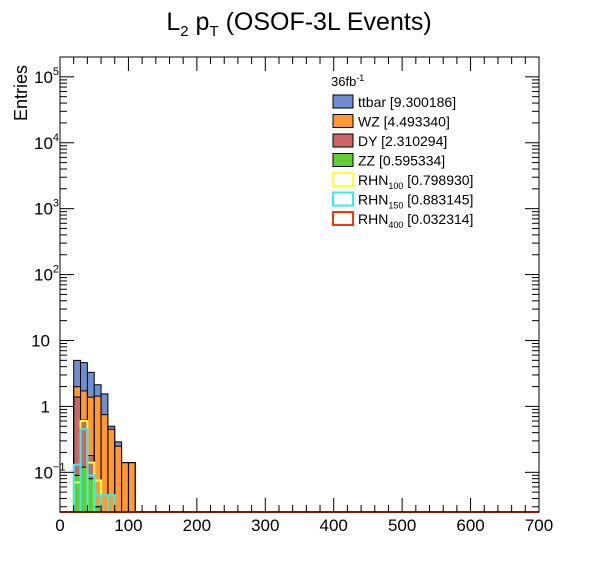 The image size is (598, 571). Describe the element at coordinates (40, 340) in the screenshot. I see `y-tick-label: 10` at that location.